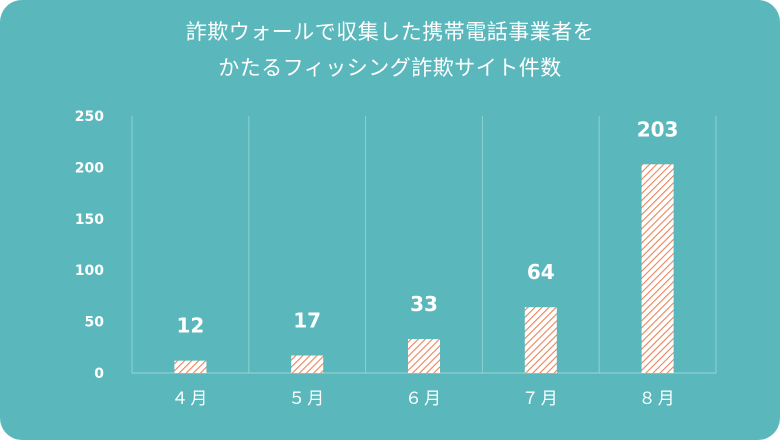 Image resolution: width=780 pixels, height=440 pixels. I want to click on x-tick-label: ６月, so click(424, 399).